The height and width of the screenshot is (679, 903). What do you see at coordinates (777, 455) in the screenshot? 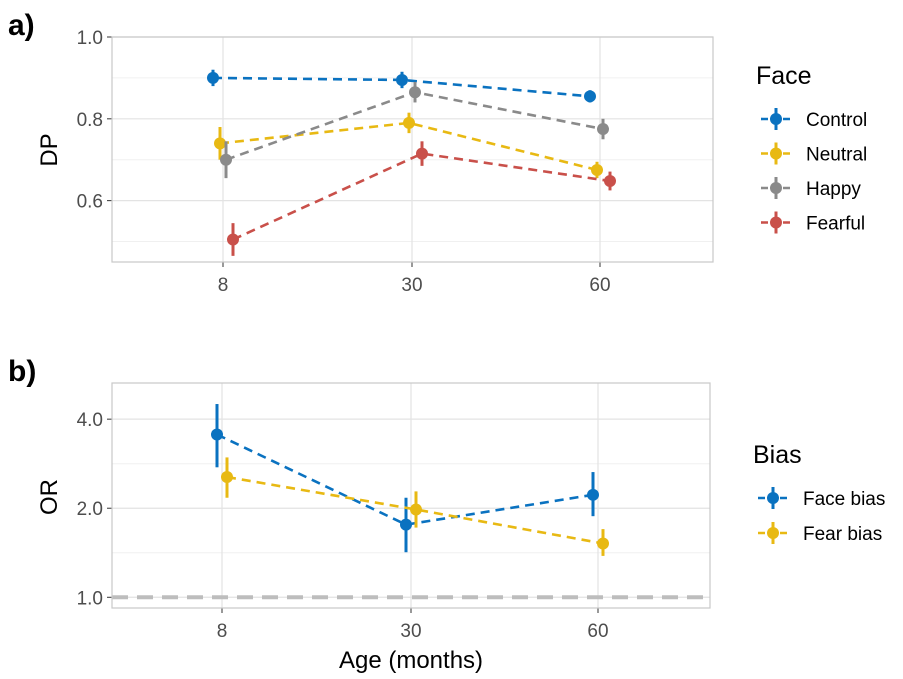
I see `legend-title: Bias` at bounding box center [777, 455].